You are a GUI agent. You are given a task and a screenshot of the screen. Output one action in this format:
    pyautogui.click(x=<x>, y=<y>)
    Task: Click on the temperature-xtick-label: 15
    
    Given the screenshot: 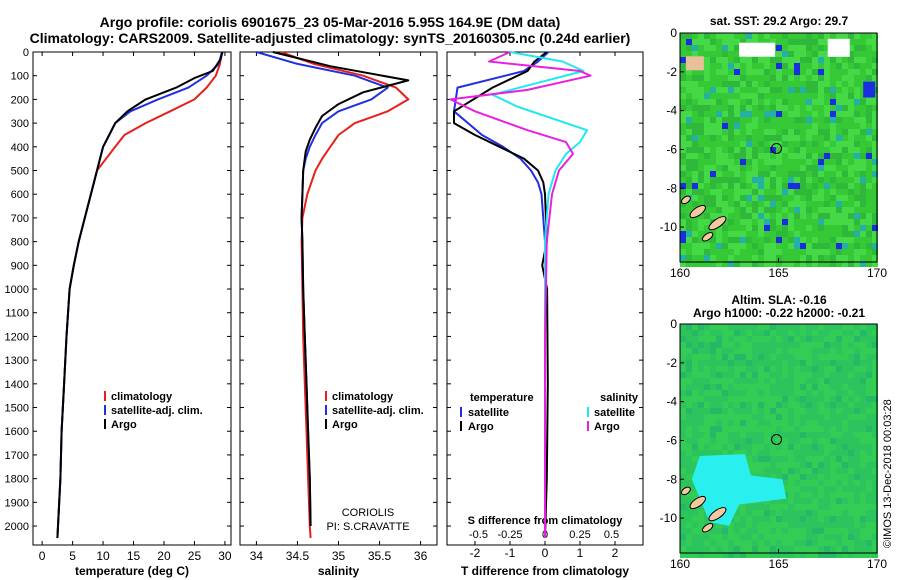 What is the action you would take?
    pyautogui.click(x=134, y=556)
    